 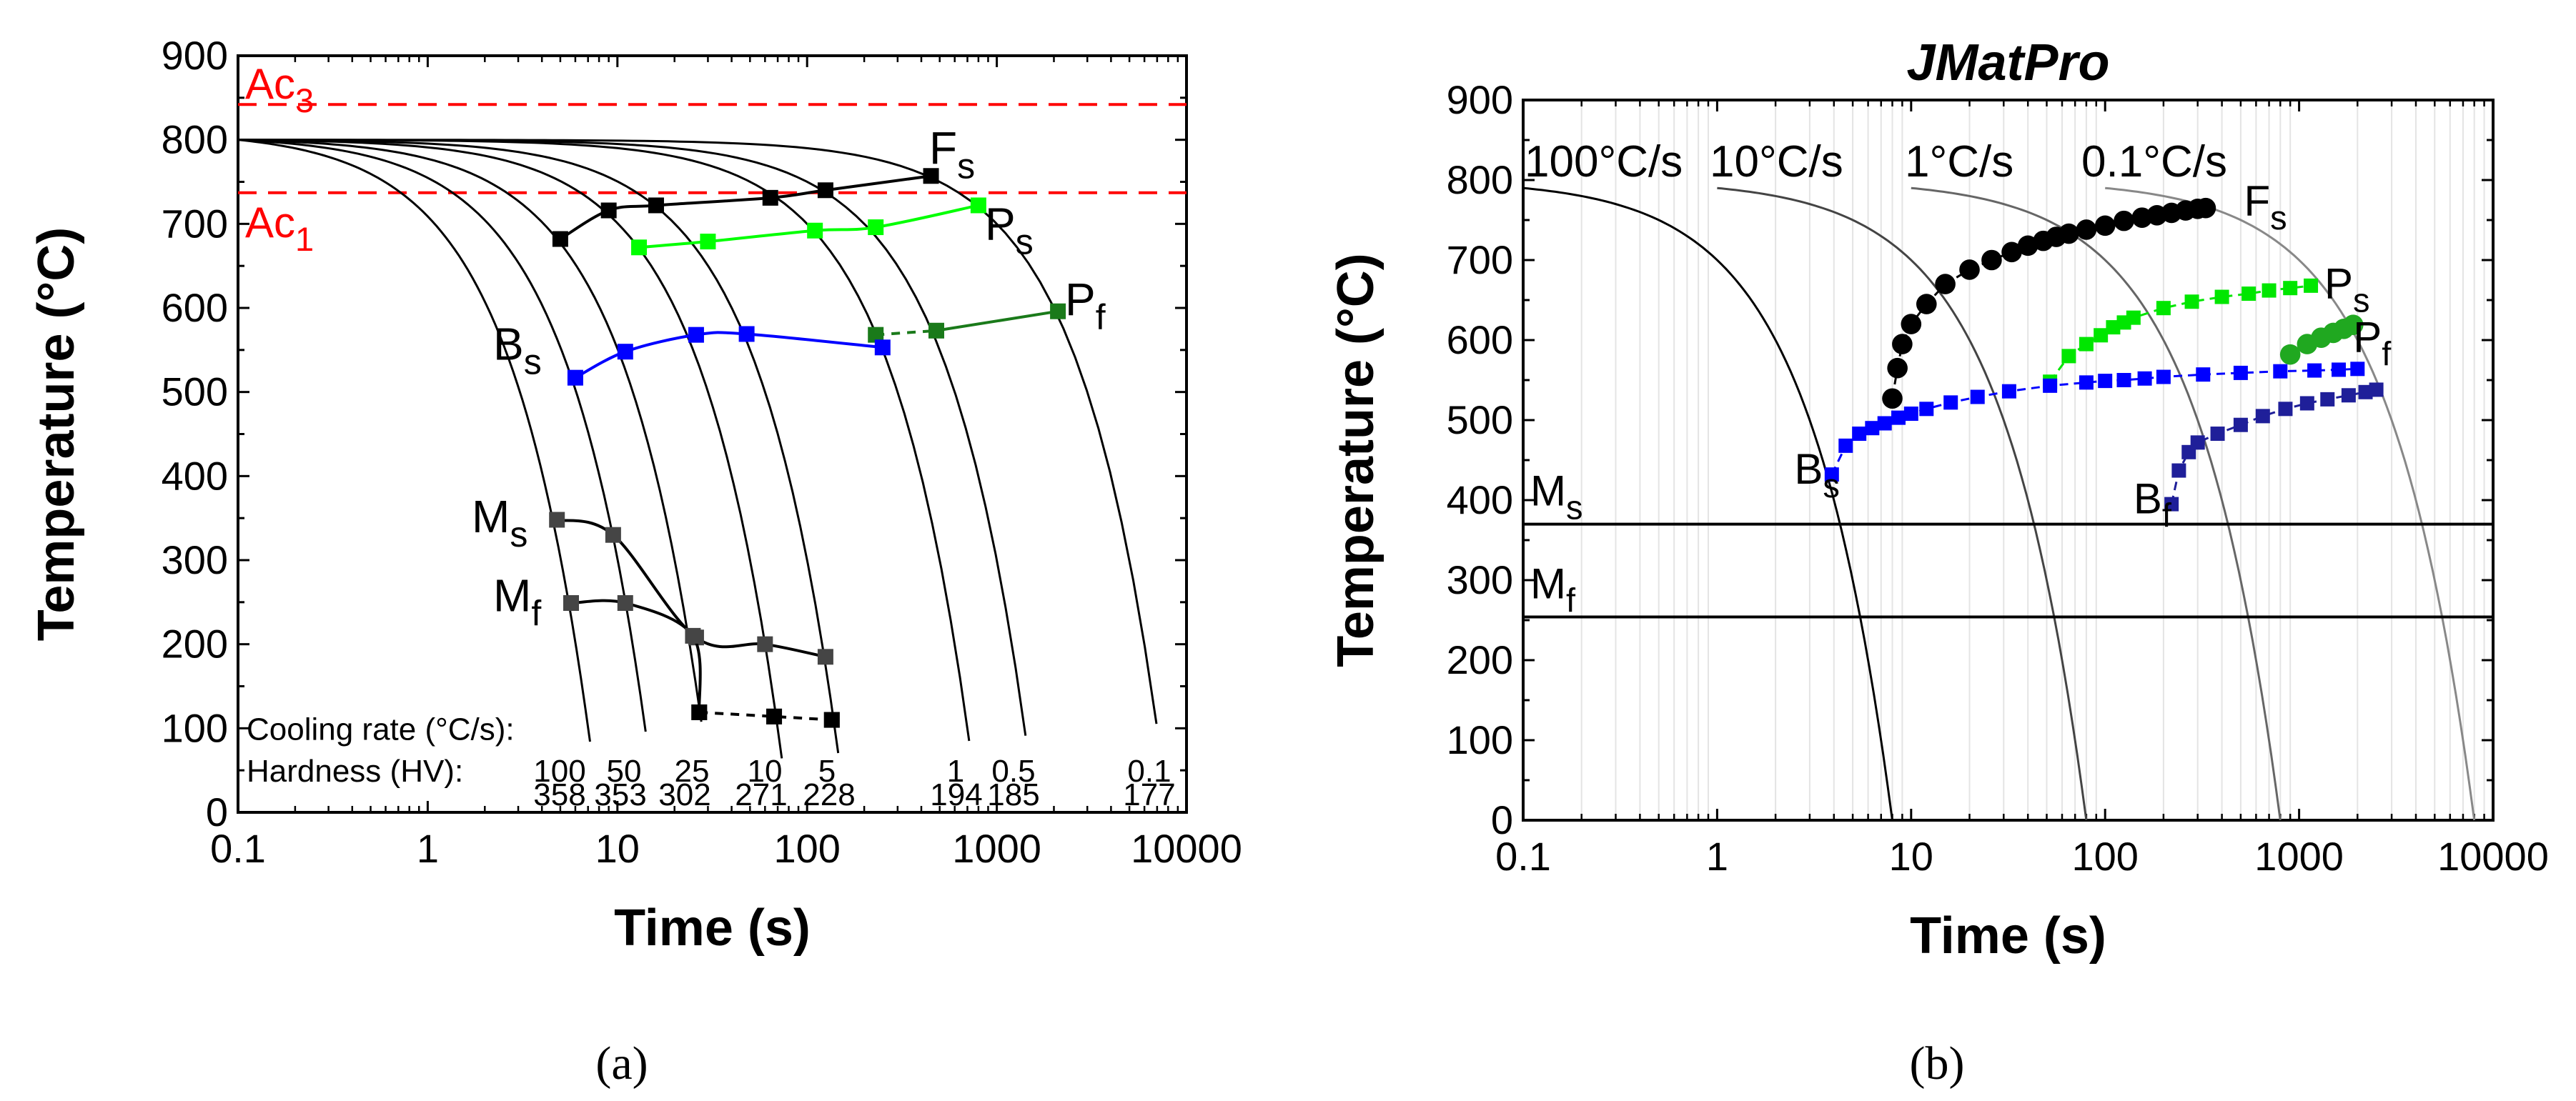 I want to click on series-line-mf-dashed, so click(x=765, y=716).